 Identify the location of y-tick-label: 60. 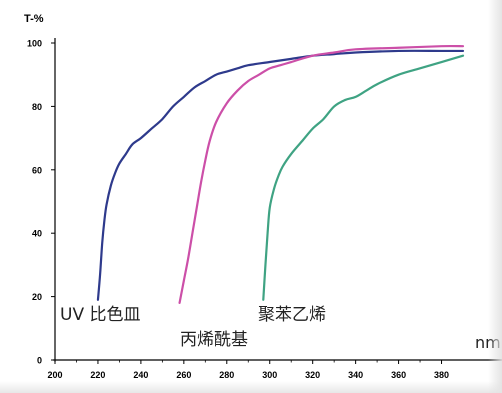
(37, 170).